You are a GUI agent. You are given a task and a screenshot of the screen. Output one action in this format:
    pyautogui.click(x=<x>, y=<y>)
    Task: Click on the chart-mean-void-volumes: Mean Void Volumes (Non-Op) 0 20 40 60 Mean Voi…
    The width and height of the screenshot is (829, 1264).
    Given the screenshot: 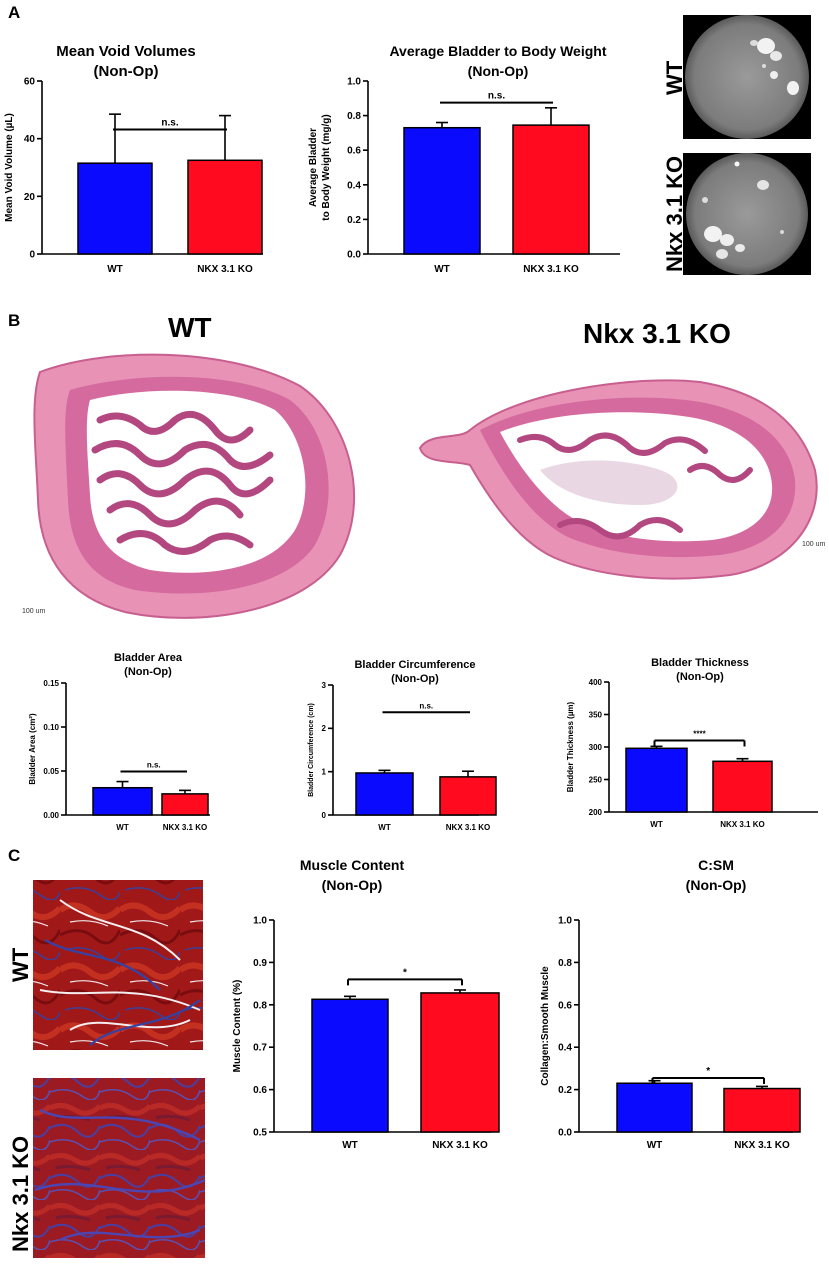 What is the action you would take?
    pyautogui.click(x=133, y=159)
    